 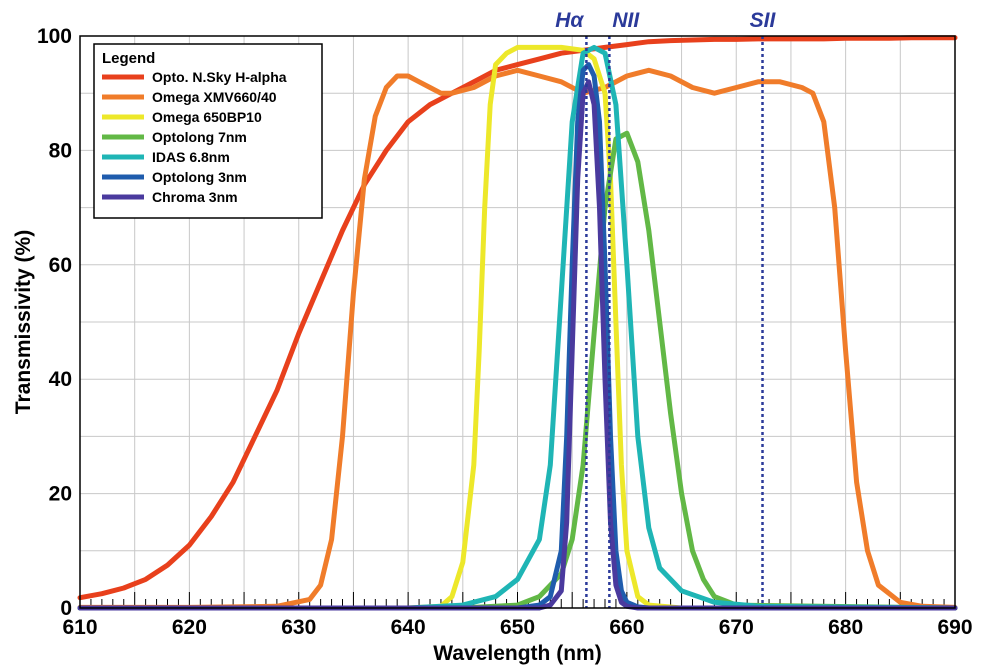 What do you see at coordinates (191, 157) in the screenshot?
I see `legend-label: IDAS 6.8nm` at bounding box center [191, 157].